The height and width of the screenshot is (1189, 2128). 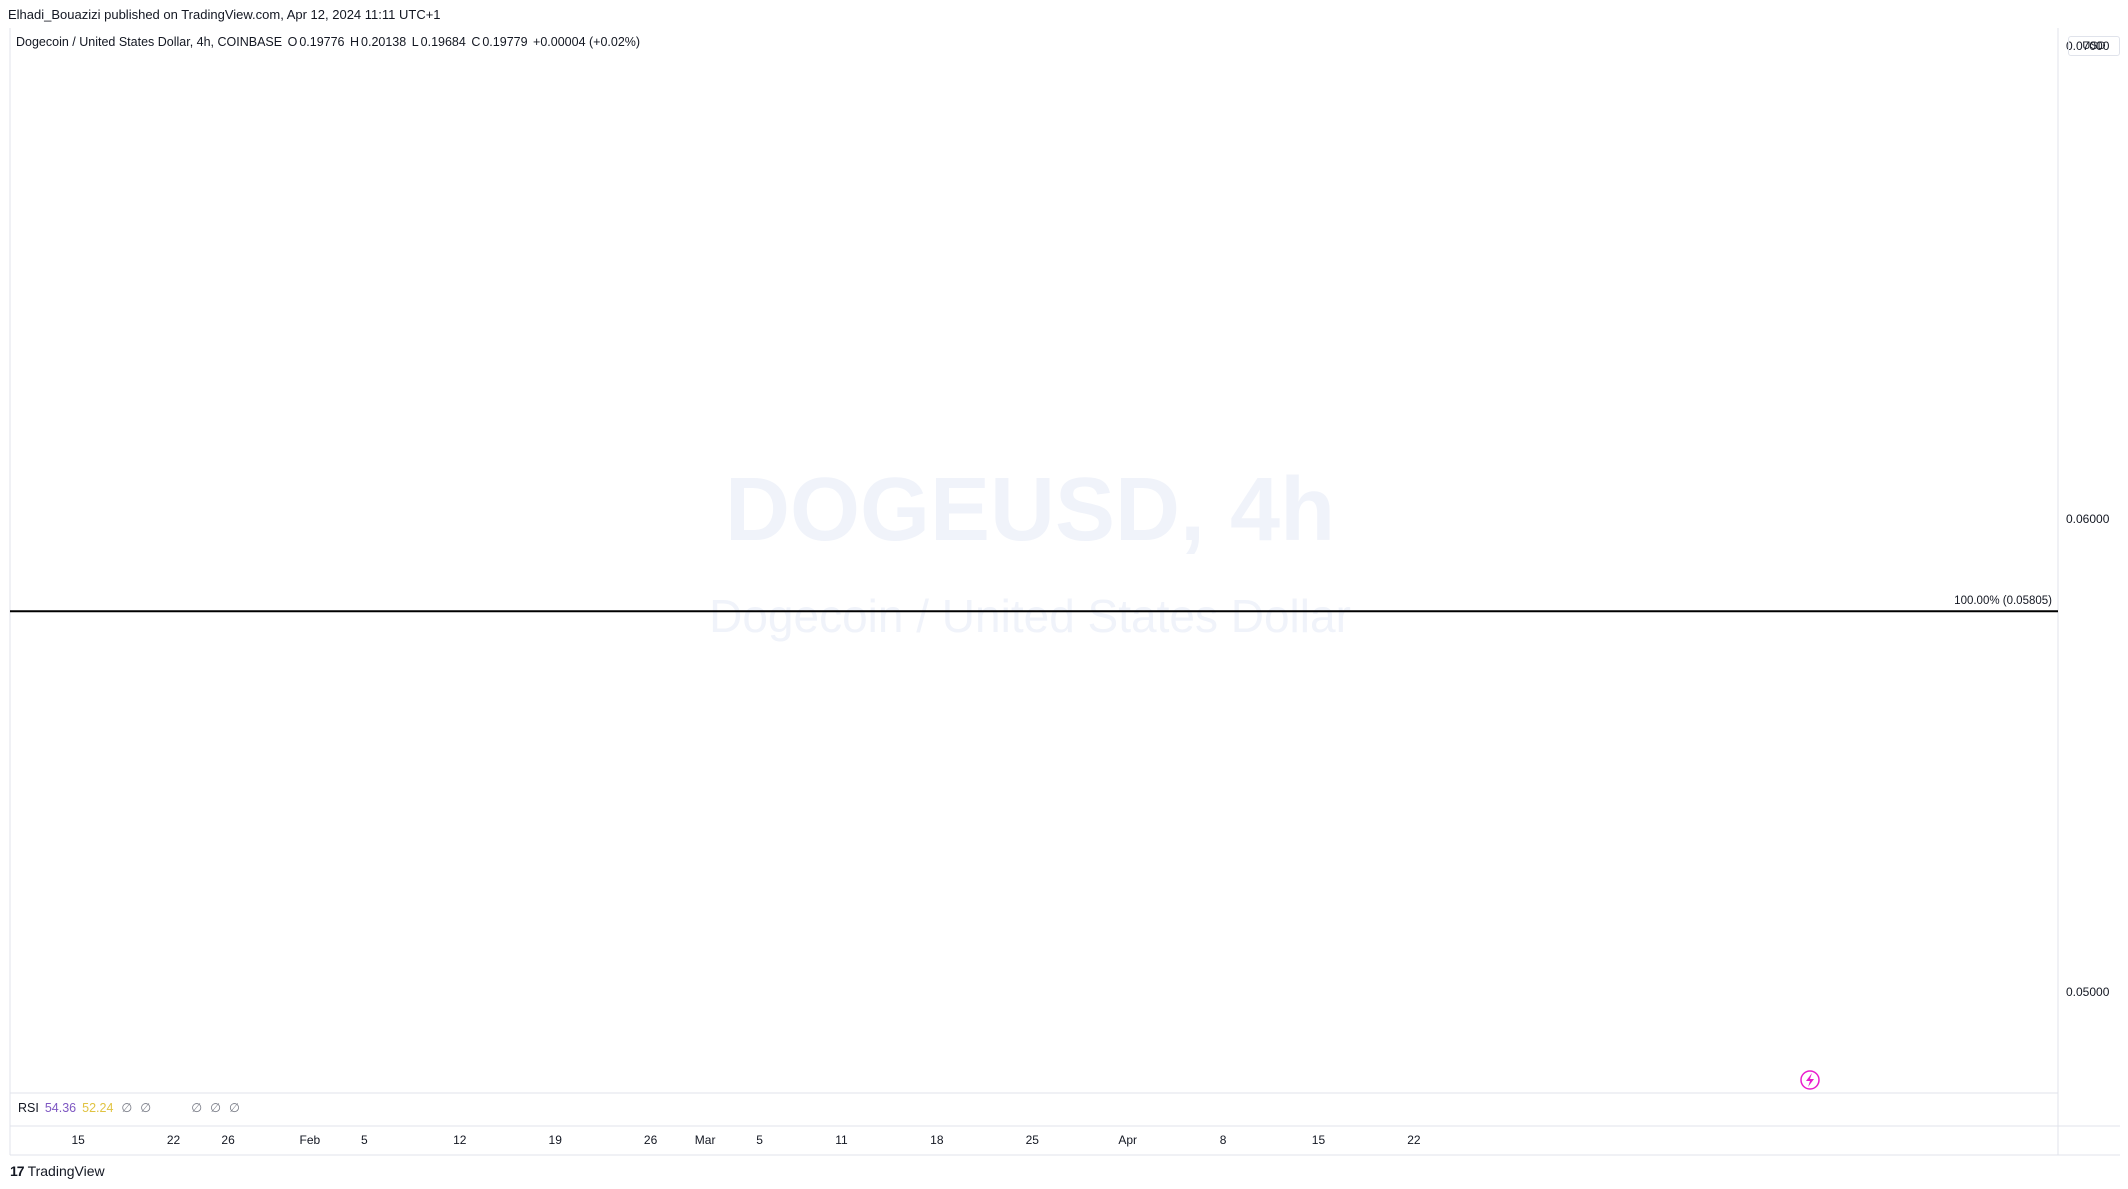 What do you see at coordinates (60, 1108) in the screenshot?
I see `rsi-value-1: 54.36` at bounding box center [60, 1108].